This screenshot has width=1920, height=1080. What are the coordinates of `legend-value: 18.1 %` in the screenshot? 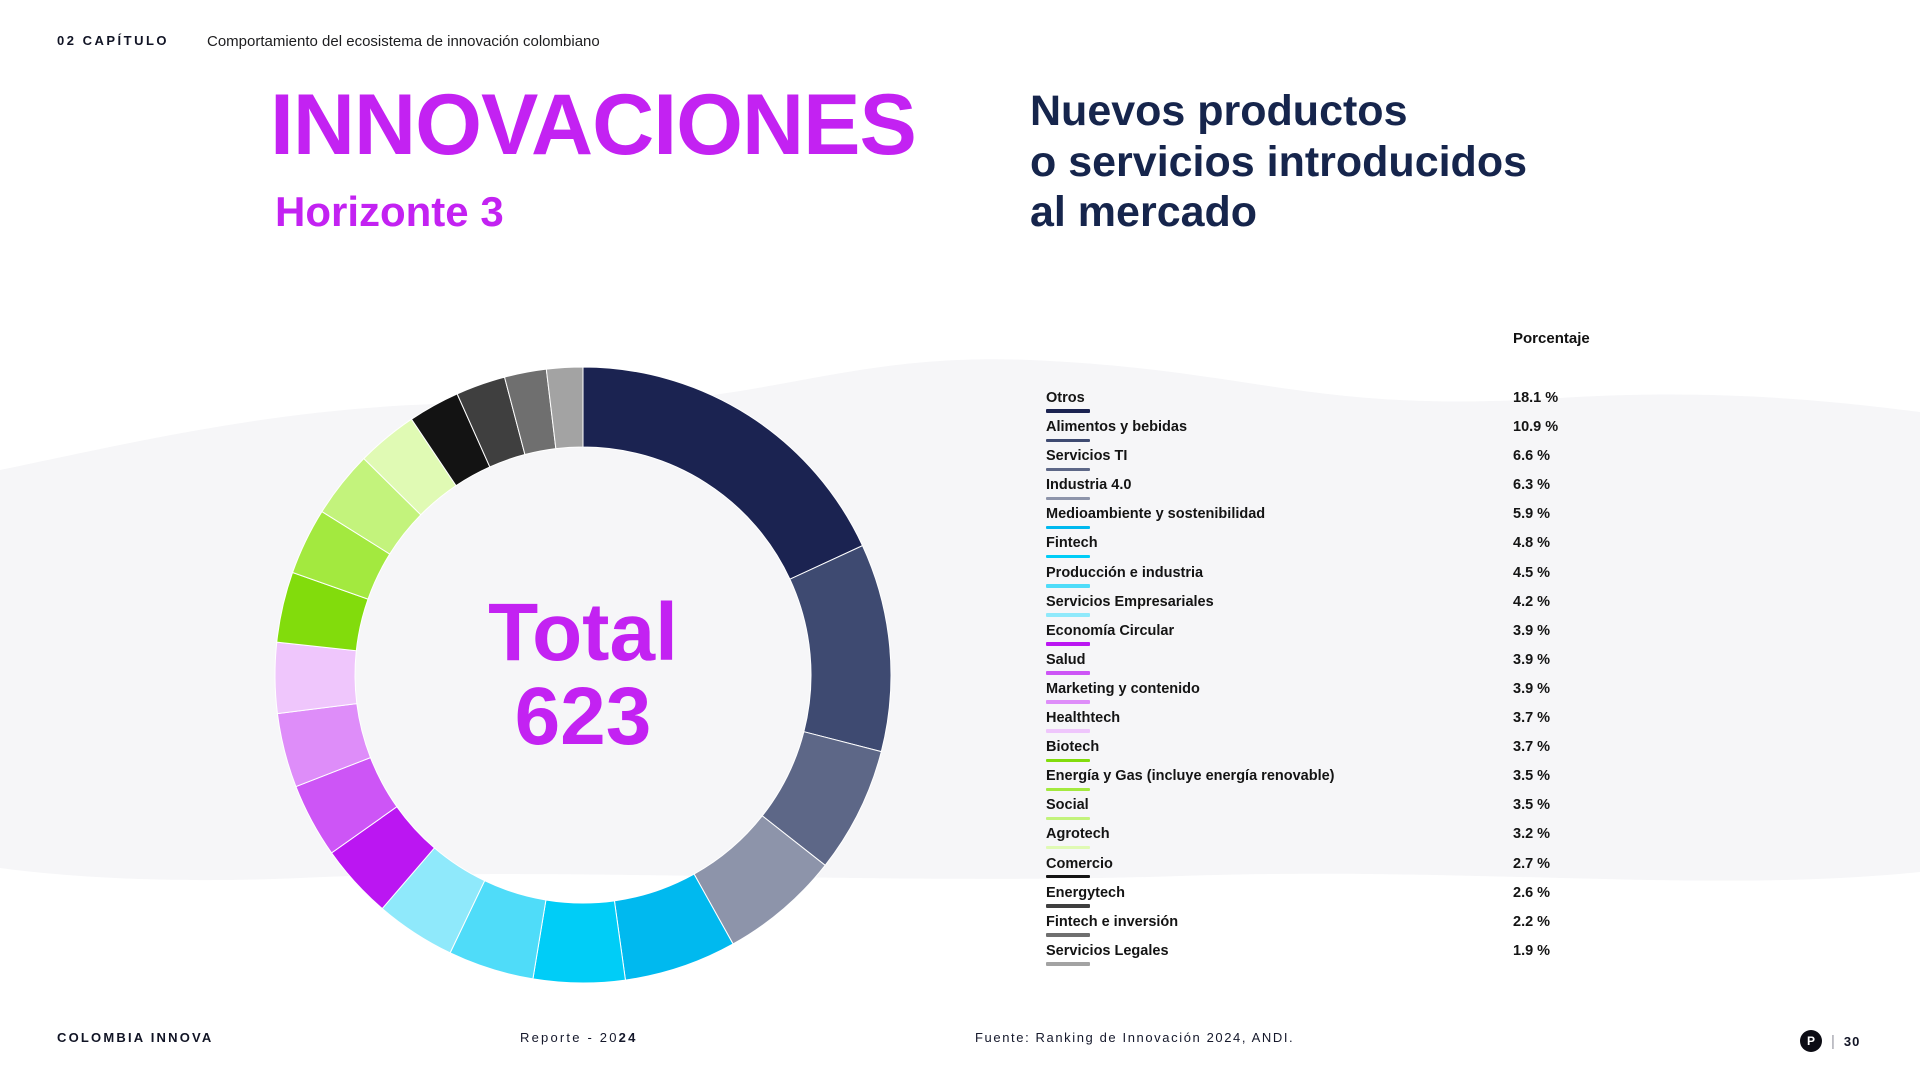 It's located at (1536, 398).